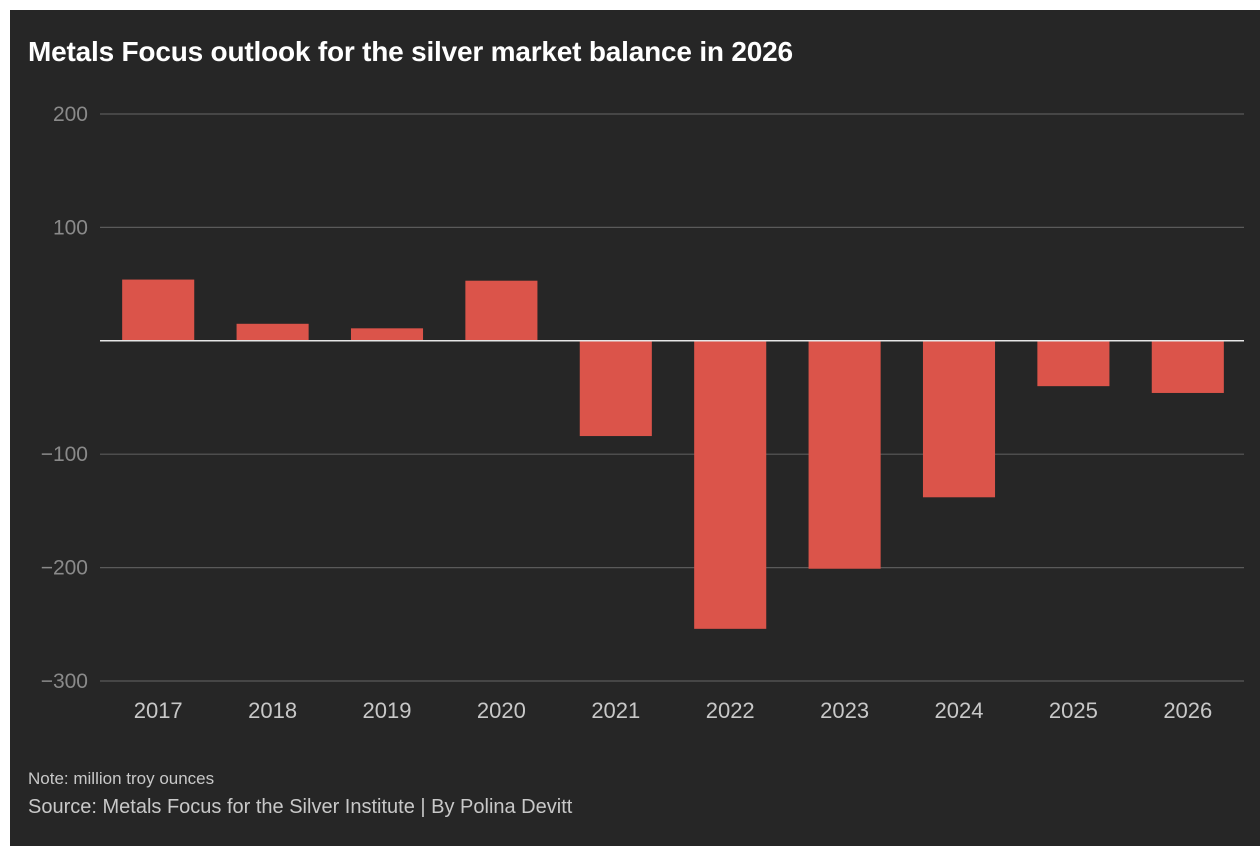 This screenshot has width=1260, height=850. What do you see at coordinates (70, 227) in the screenshot?
I see `y-tick-label: 100` at bounding box center [70, 227].